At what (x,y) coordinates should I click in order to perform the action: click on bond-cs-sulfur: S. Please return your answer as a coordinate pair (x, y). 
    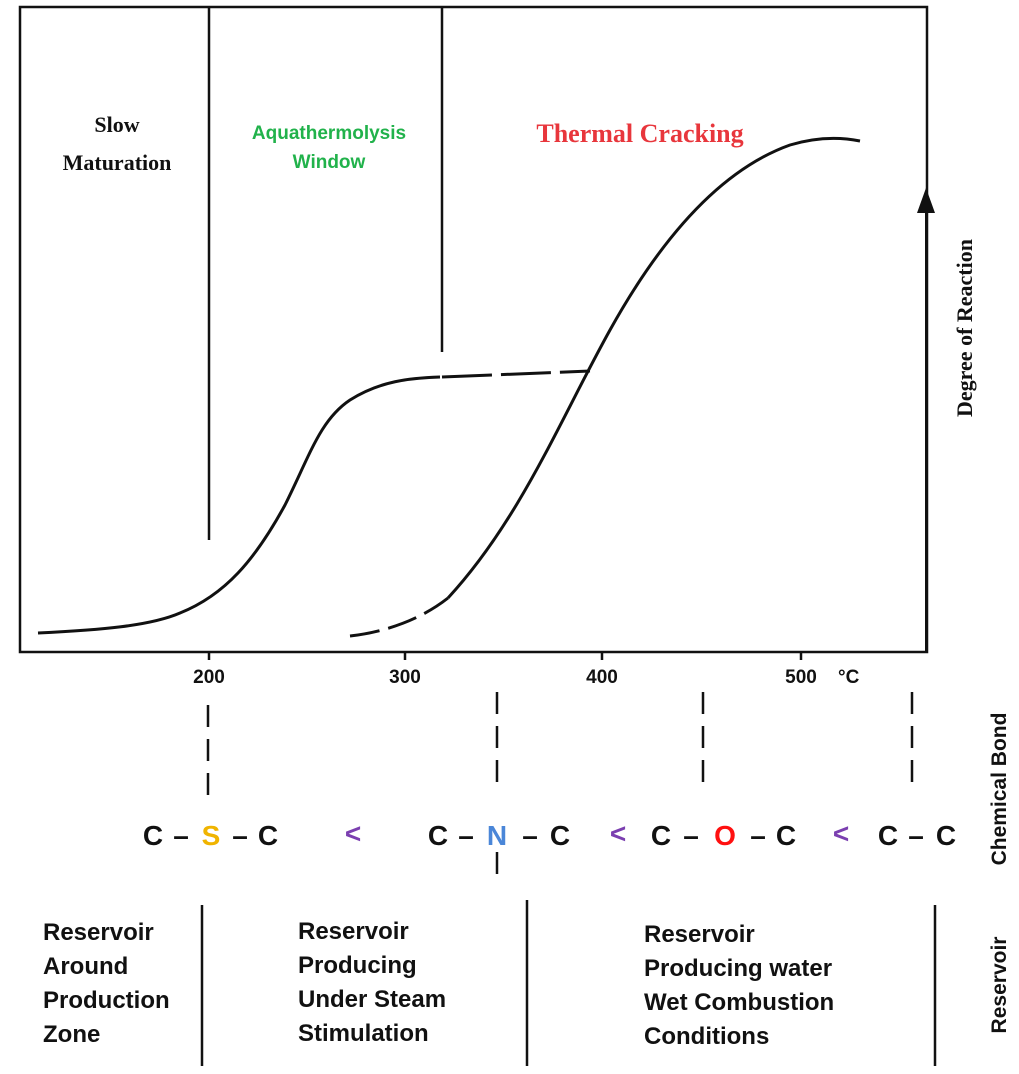
    Looking at the image, I should click on (211, 835).